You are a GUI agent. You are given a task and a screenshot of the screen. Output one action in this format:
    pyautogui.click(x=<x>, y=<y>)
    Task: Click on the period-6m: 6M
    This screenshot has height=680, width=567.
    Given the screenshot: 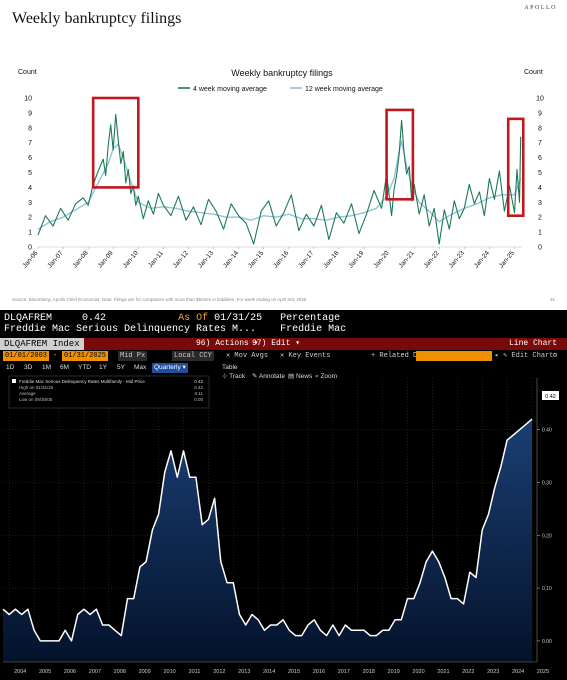 What is the action you would take?
    pyautogui.click(x=65, y=367)
    